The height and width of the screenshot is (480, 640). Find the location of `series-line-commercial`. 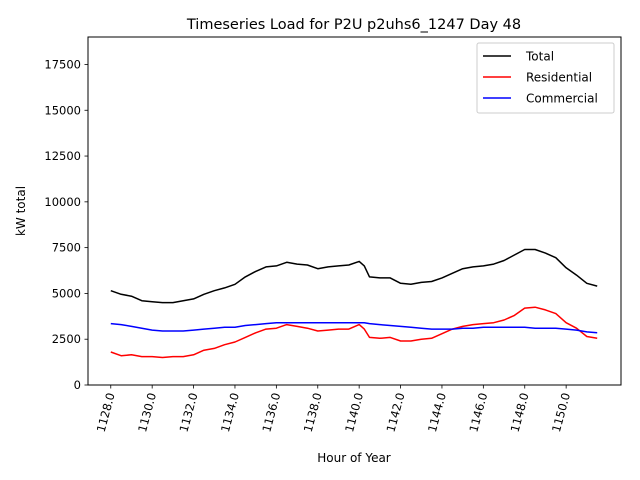

series-line-commercial is located at coordinates (354, 327).